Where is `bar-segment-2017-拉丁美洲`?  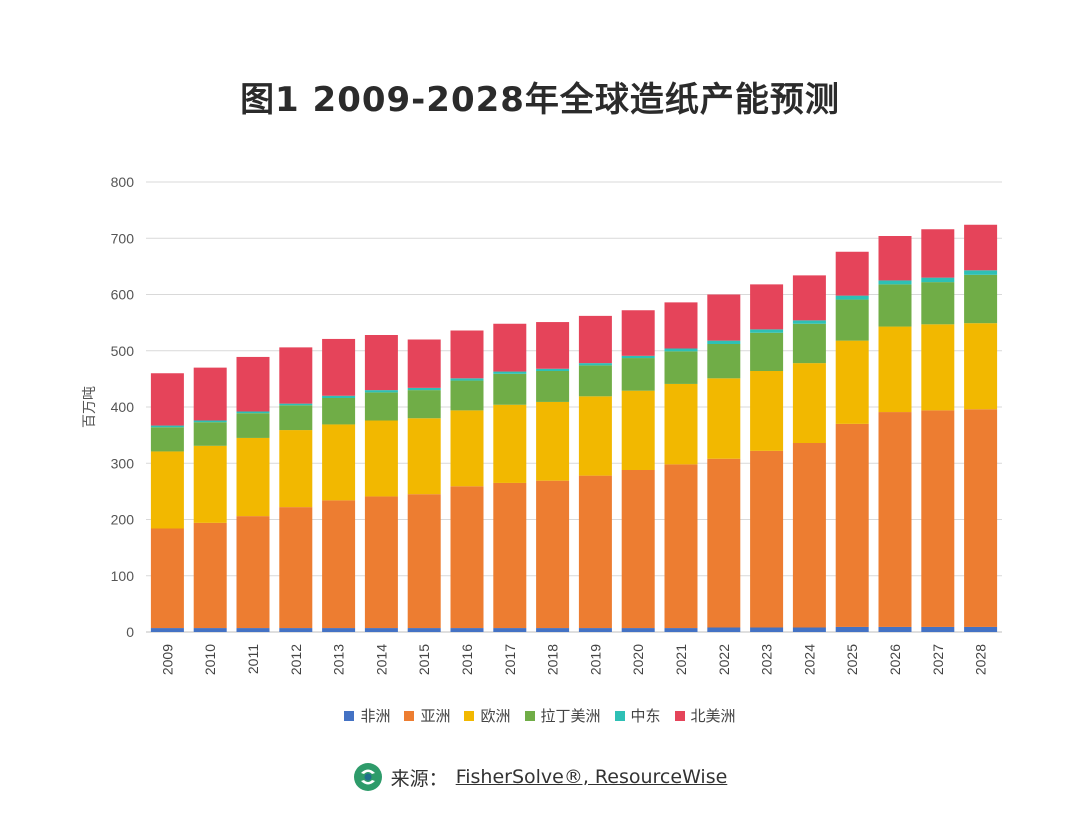
bar-segment-2017-拉丁美洲 is located at coordinates (510, 389).